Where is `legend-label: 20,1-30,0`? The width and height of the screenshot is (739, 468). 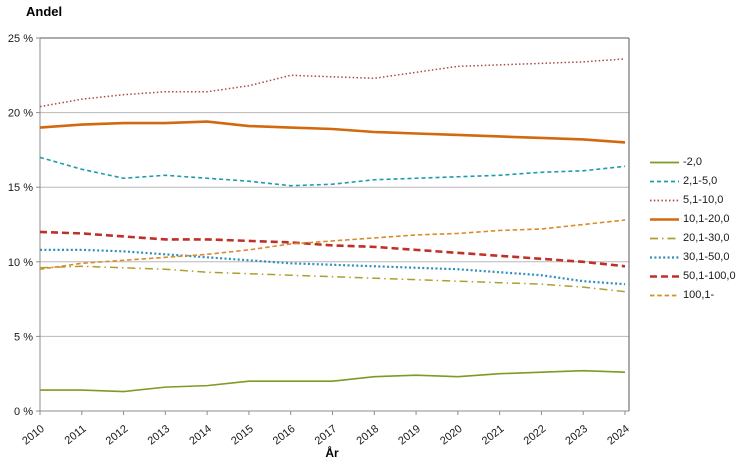
legend-label: 20,1-30,0 is located at coordinates (706, 238).